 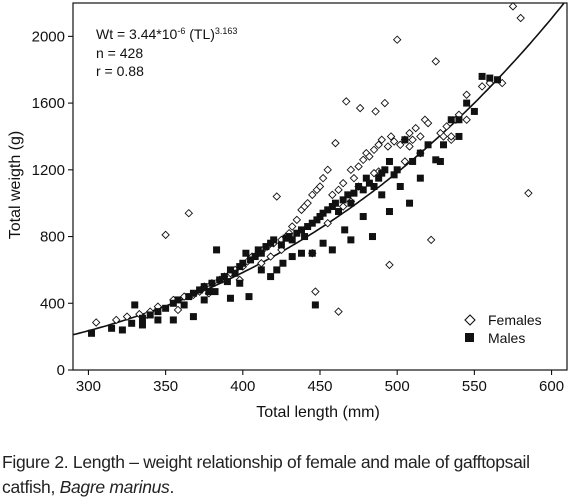 What do you see at coordinates (515, 320) in the screenshot?
I see `legend-females-label: Females` at bounding box center [515, 320].